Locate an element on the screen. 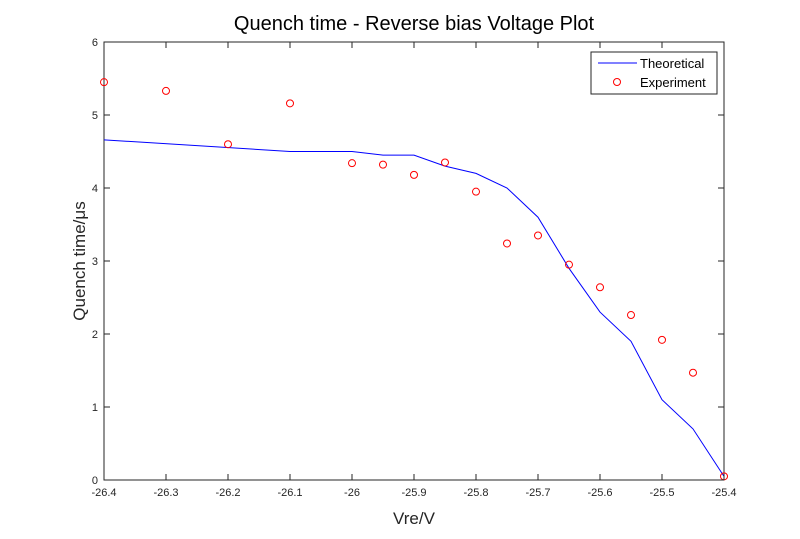  x-tick-label: -26.1 is located at coordinates (289, 493).